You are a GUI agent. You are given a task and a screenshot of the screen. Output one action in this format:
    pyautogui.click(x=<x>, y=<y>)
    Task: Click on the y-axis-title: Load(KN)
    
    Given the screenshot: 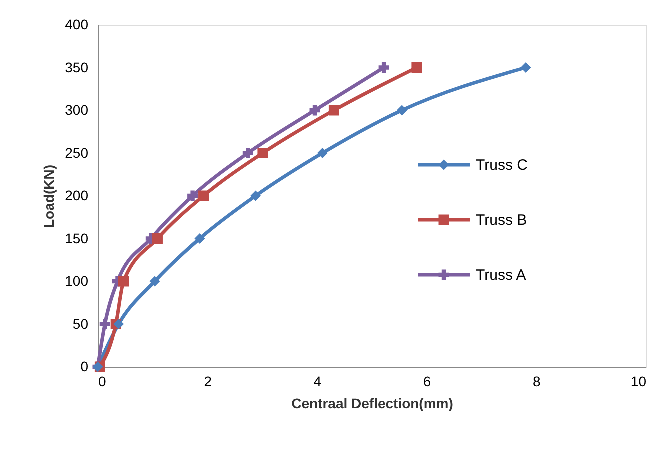 What is the action you would take?
    pyautogui.click(x=49, y=196)
    